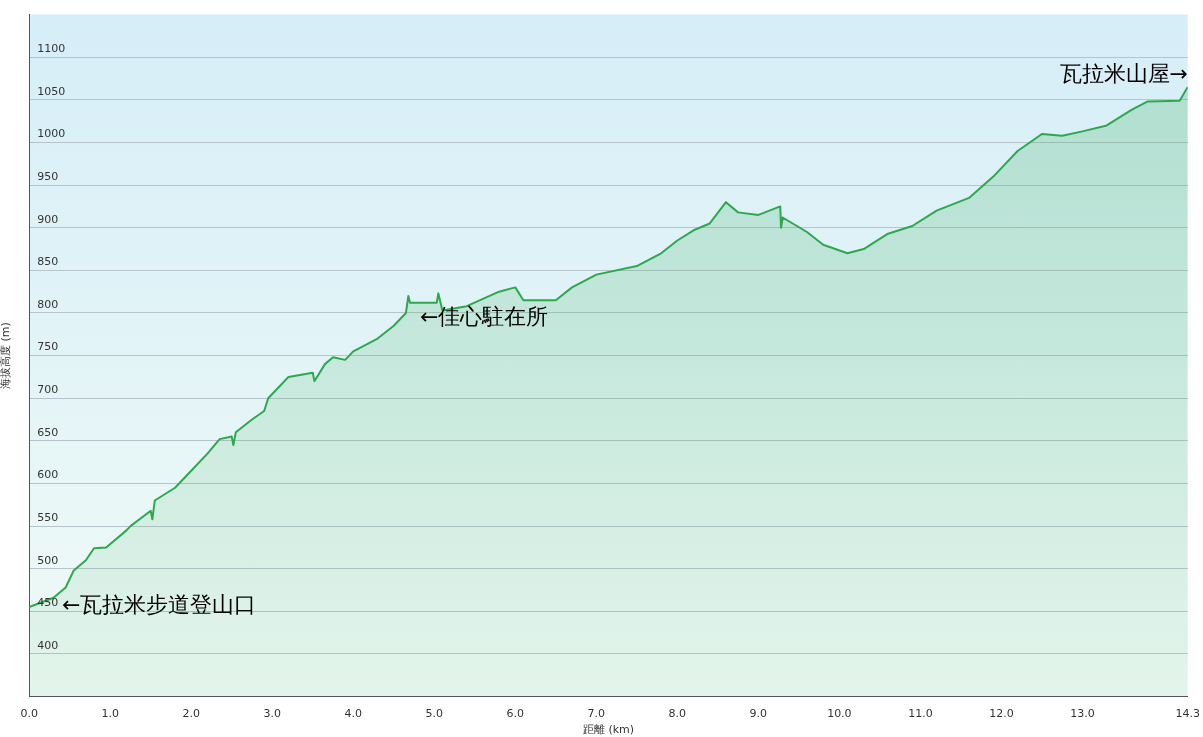 The width and height of the screenshot is (1203, 737). What do you see at coordinates (110, 714) in the screenshot?
I see `x-tick-label: 1.0` at bounding box center [110, 714].